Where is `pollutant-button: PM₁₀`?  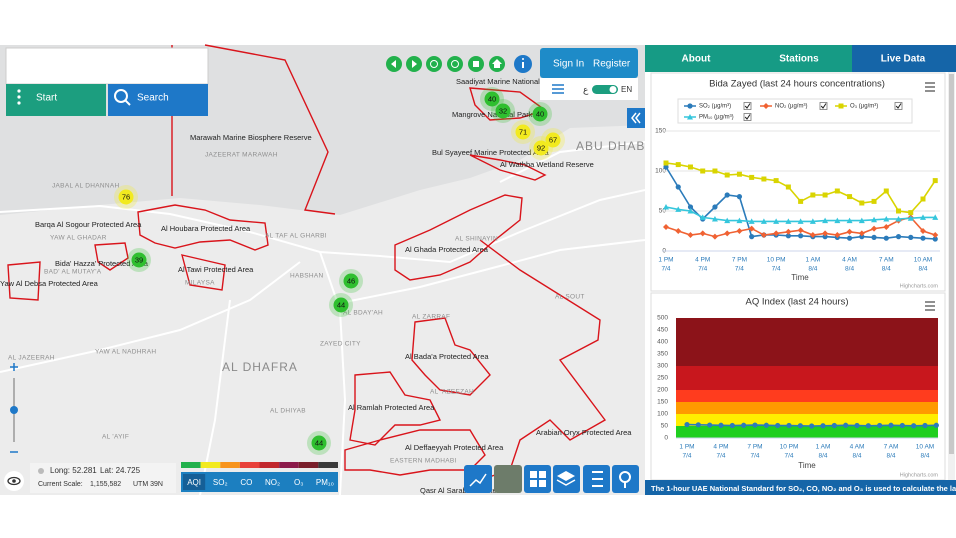 pollutant-button: PM₁₀ is located at coordinates (325, 482).